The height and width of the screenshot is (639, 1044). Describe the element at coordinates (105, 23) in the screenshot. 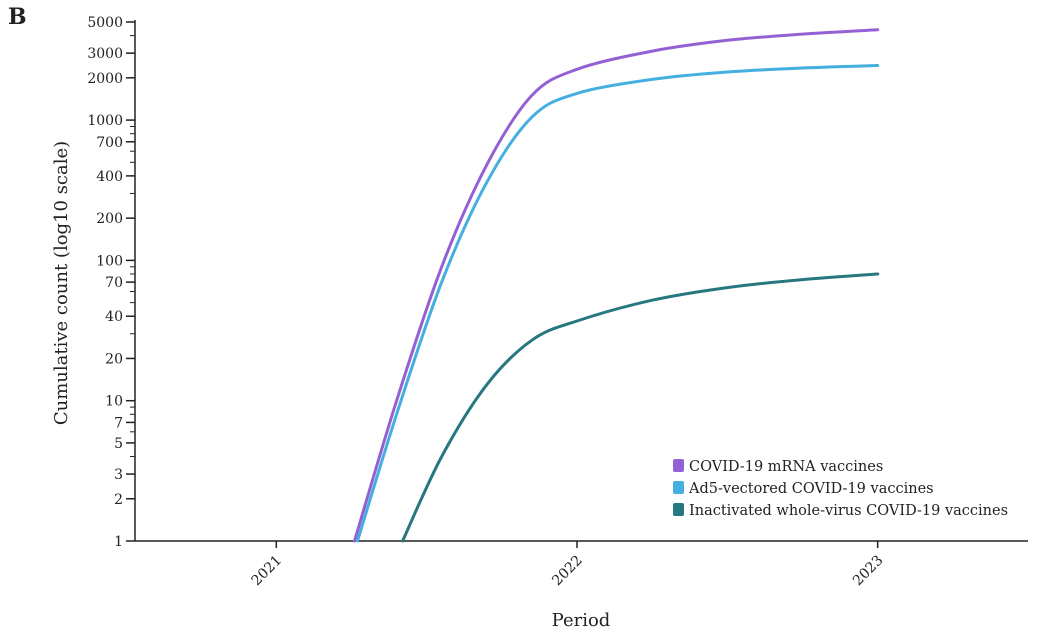

I see `y-tick-label: 5000` at that location.